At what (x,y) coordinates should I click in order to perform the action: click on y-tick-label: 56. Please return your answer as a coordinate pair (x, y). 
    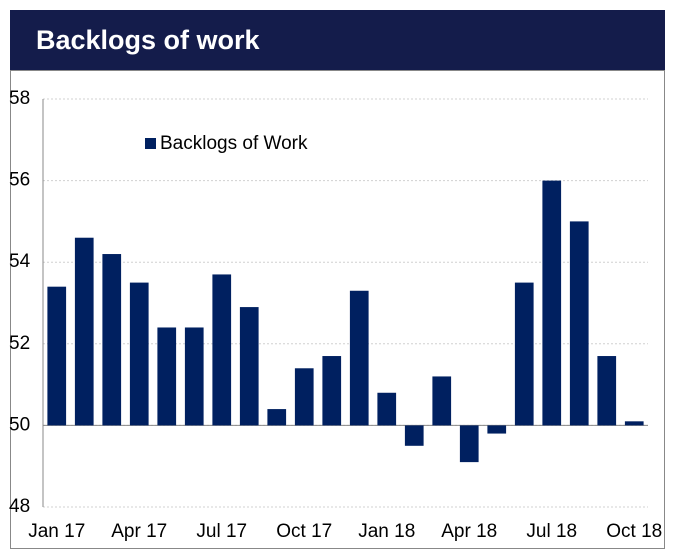
    Looking at the image, I should click on (19, 180).